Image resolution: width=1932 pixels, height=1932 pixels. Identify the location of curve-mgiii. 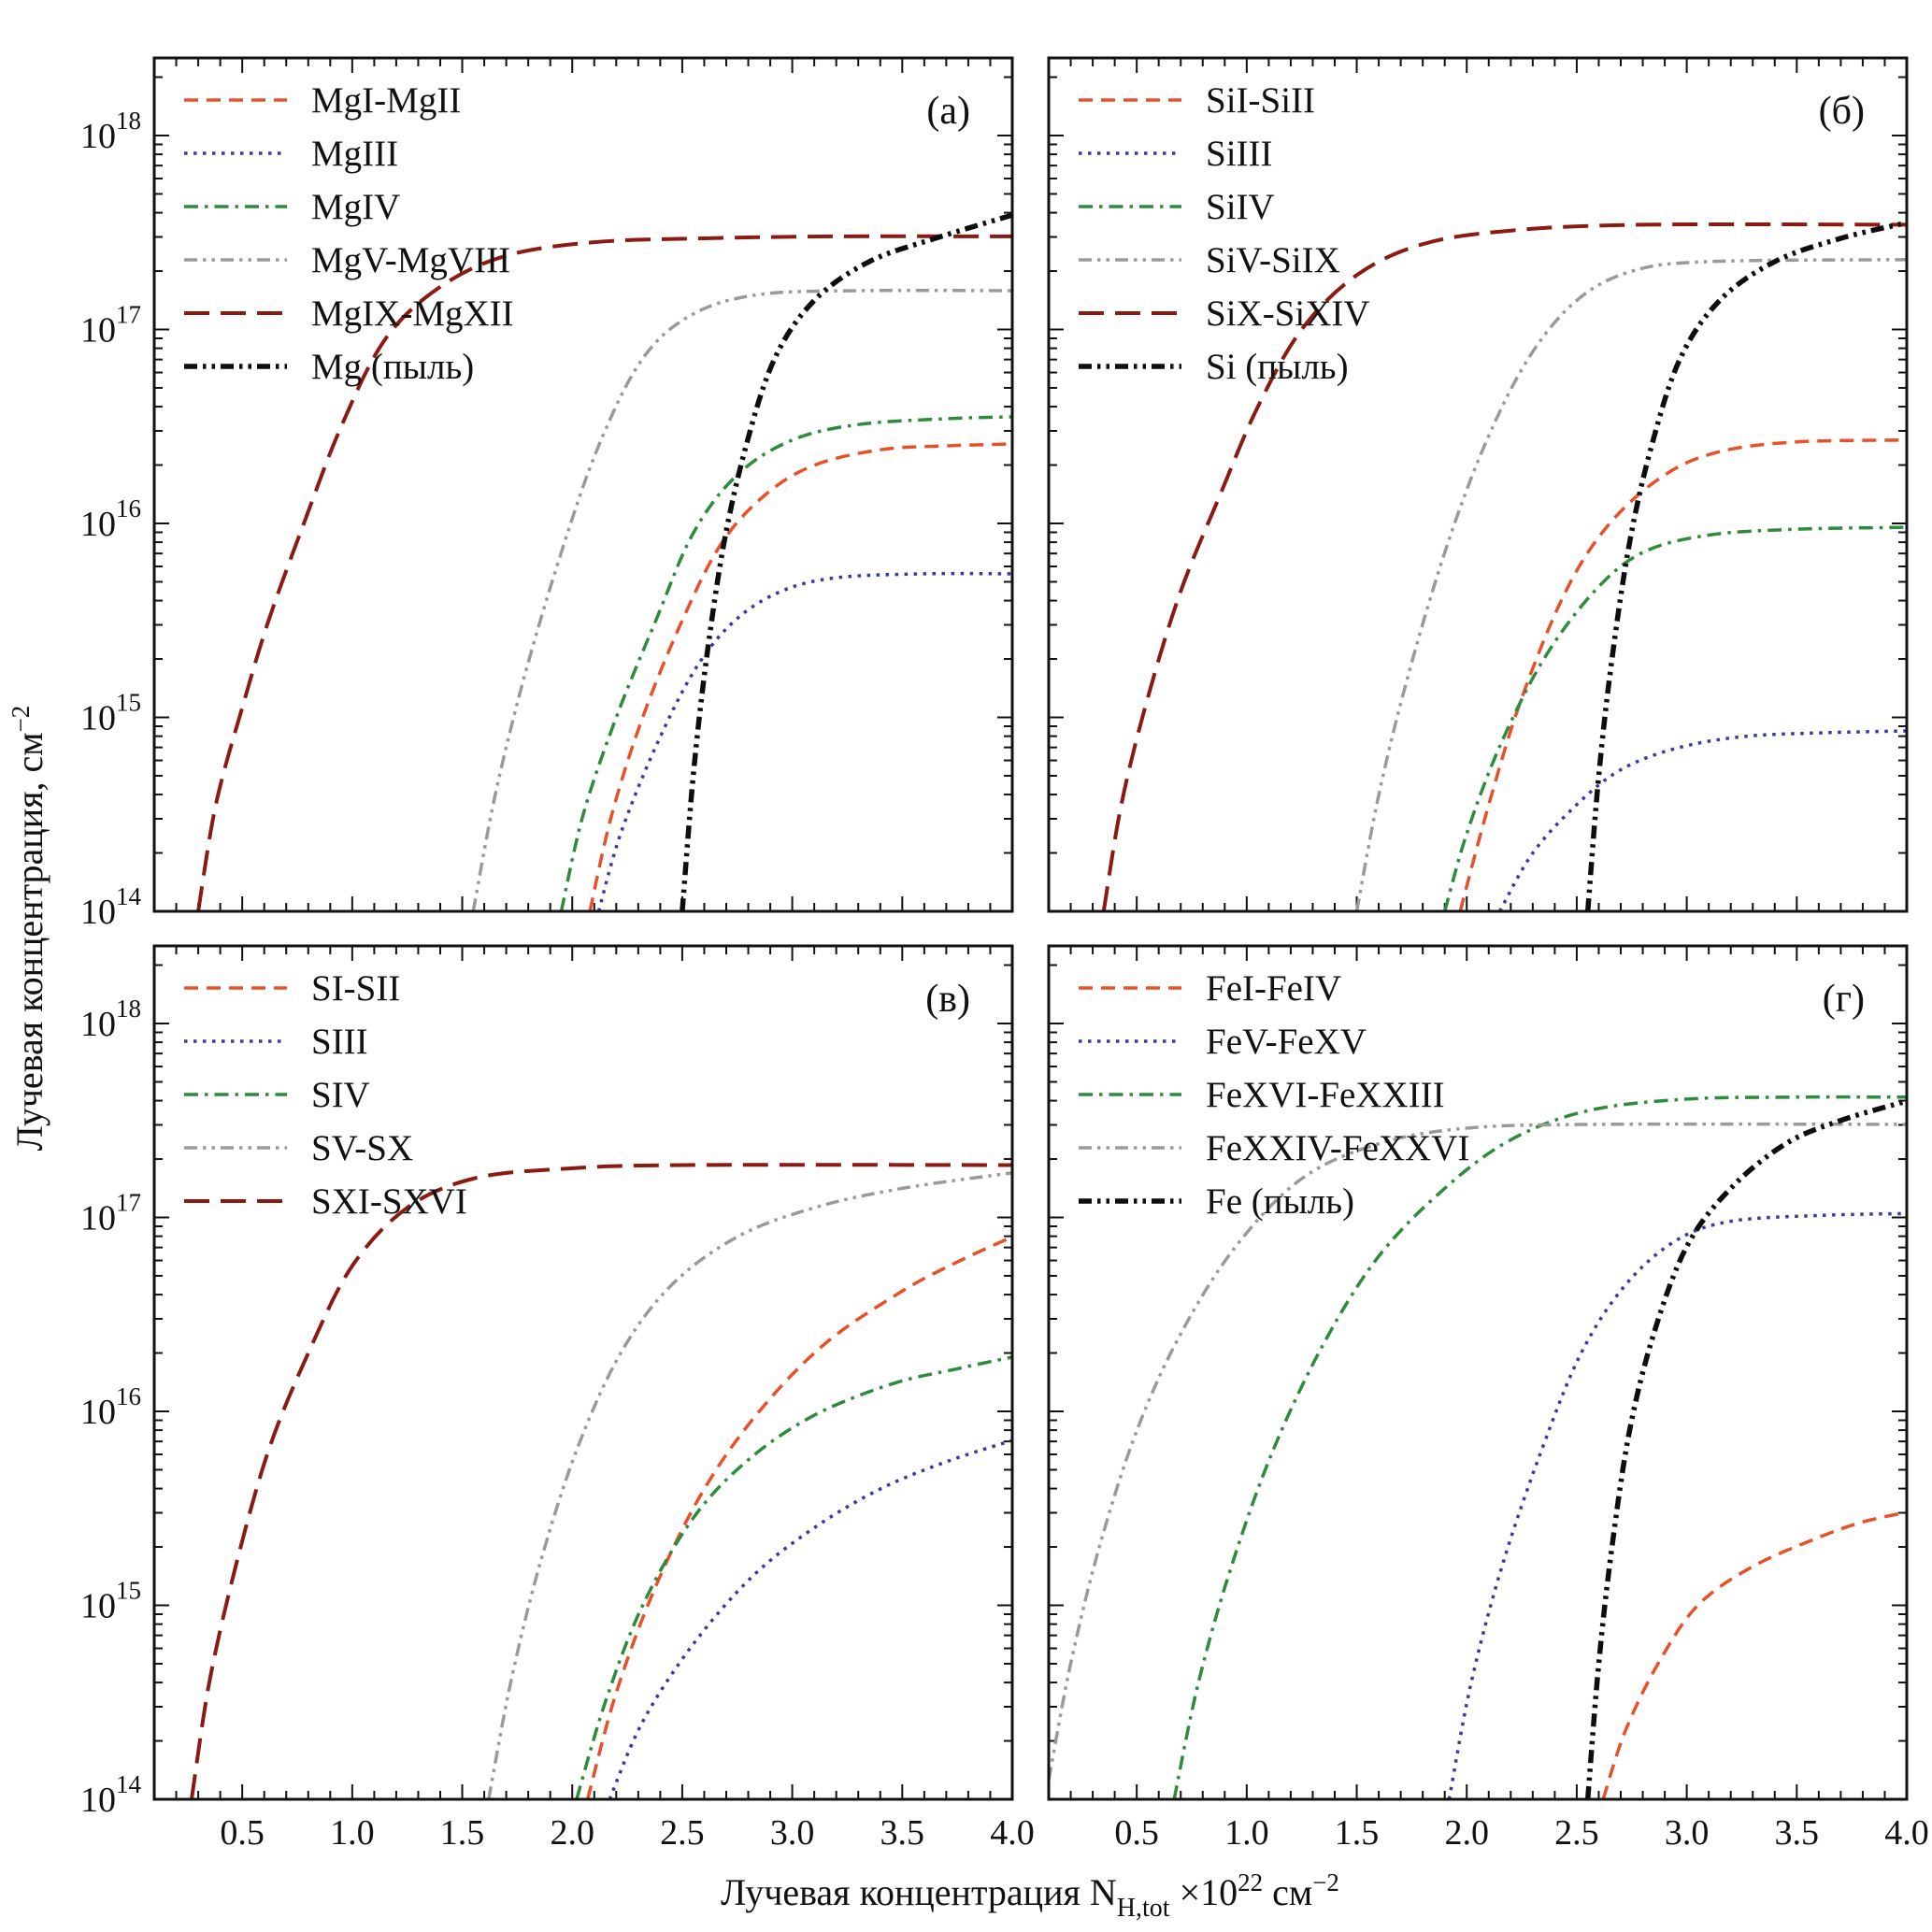
(804, 741).